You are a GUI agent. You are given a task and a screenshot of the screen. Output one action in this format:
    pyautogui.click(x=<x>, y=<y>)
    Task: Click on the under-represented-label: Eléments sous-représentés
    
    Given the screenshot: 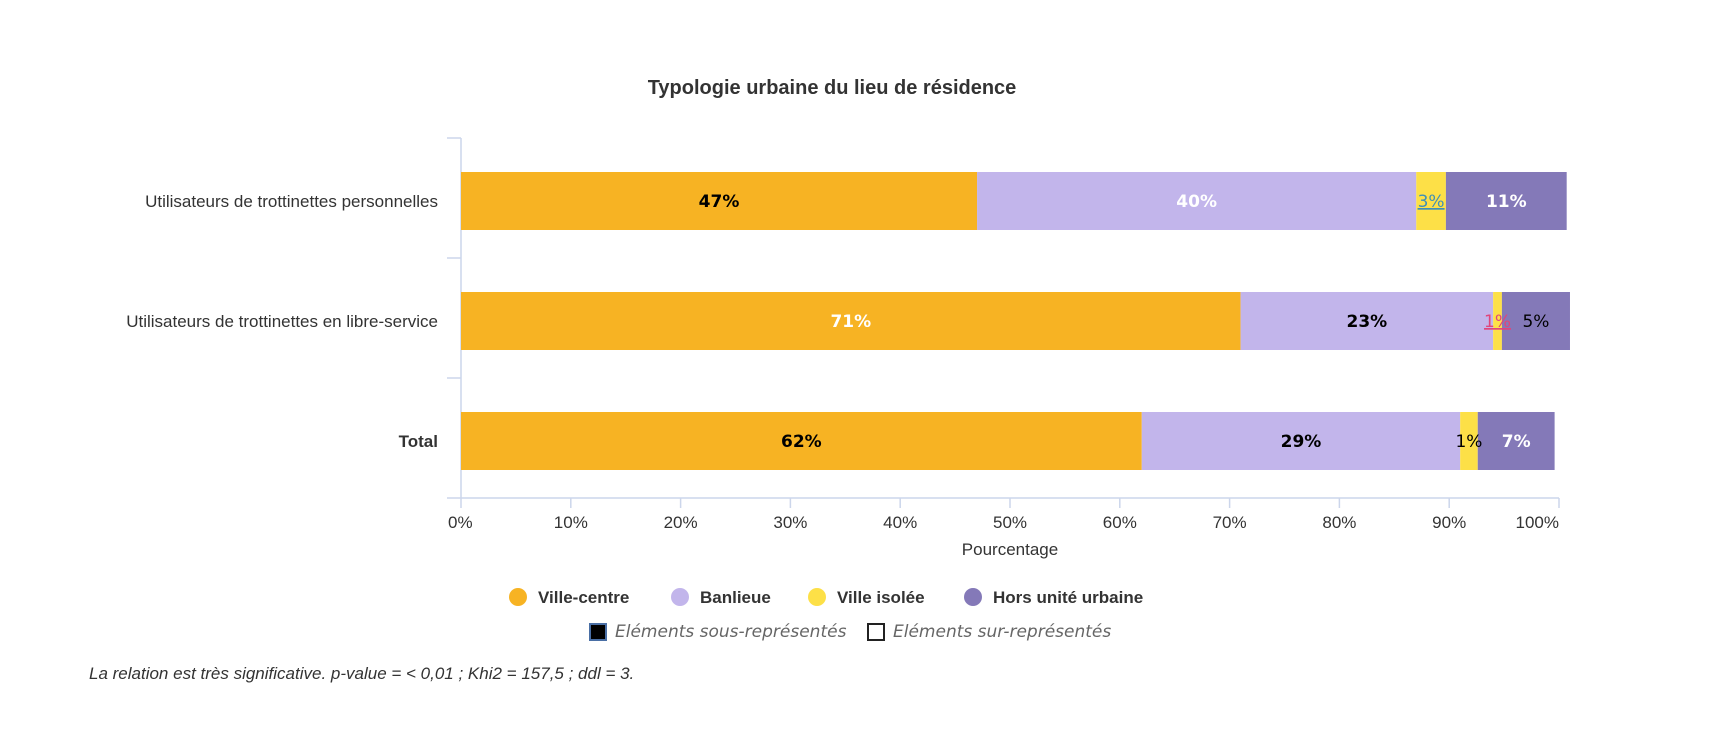 What is the action you would take?
    pyautogui.click(x=731, y=632)
    